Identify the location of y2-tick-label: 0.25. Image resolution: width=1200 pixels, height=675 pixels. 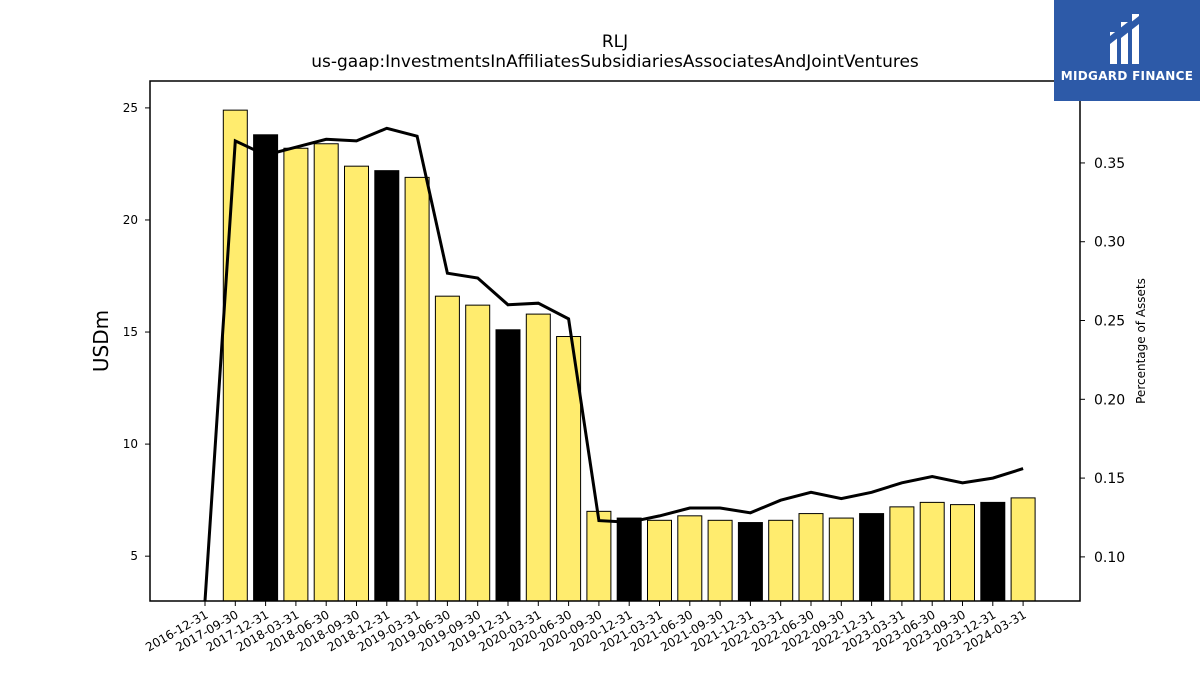
(1109, 322).